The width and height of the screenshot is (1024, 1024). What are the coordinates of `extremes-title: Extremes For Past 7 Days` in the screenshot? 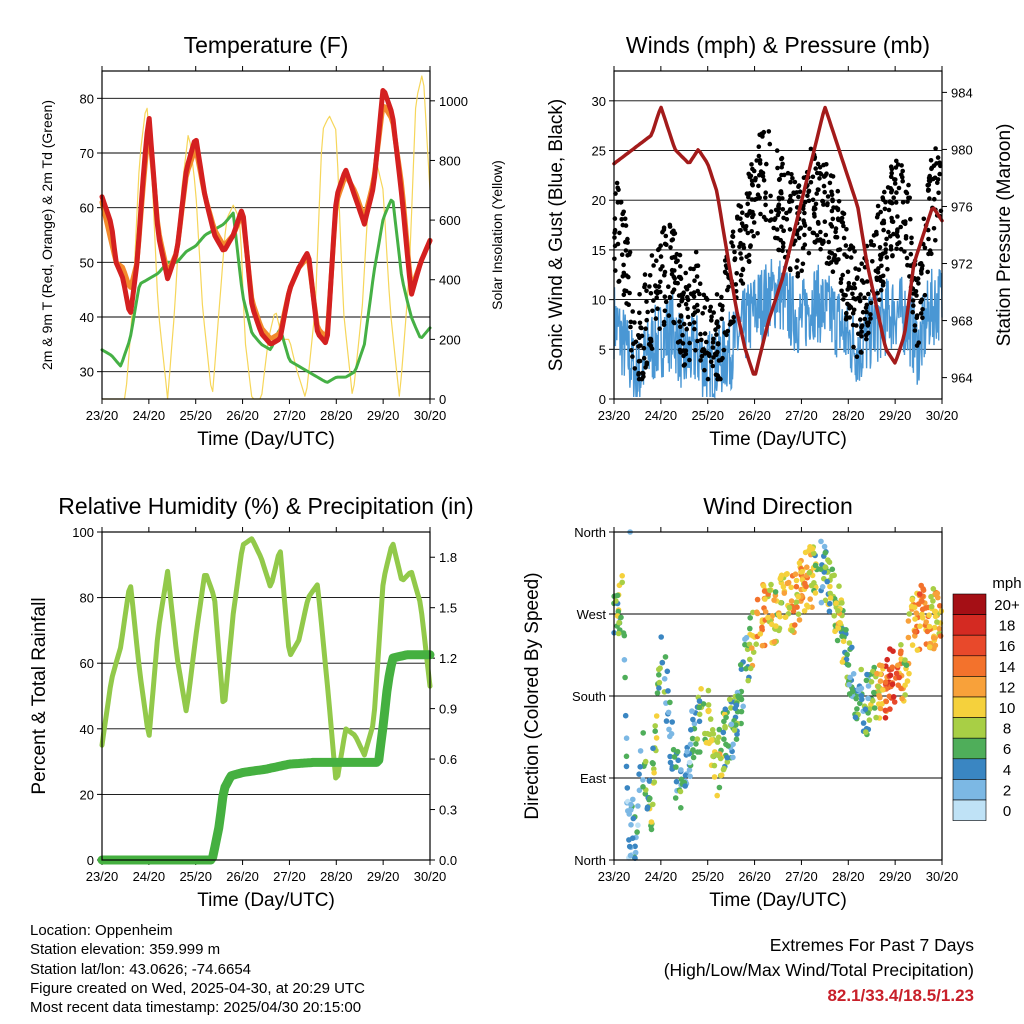 It's located at (871, 945).